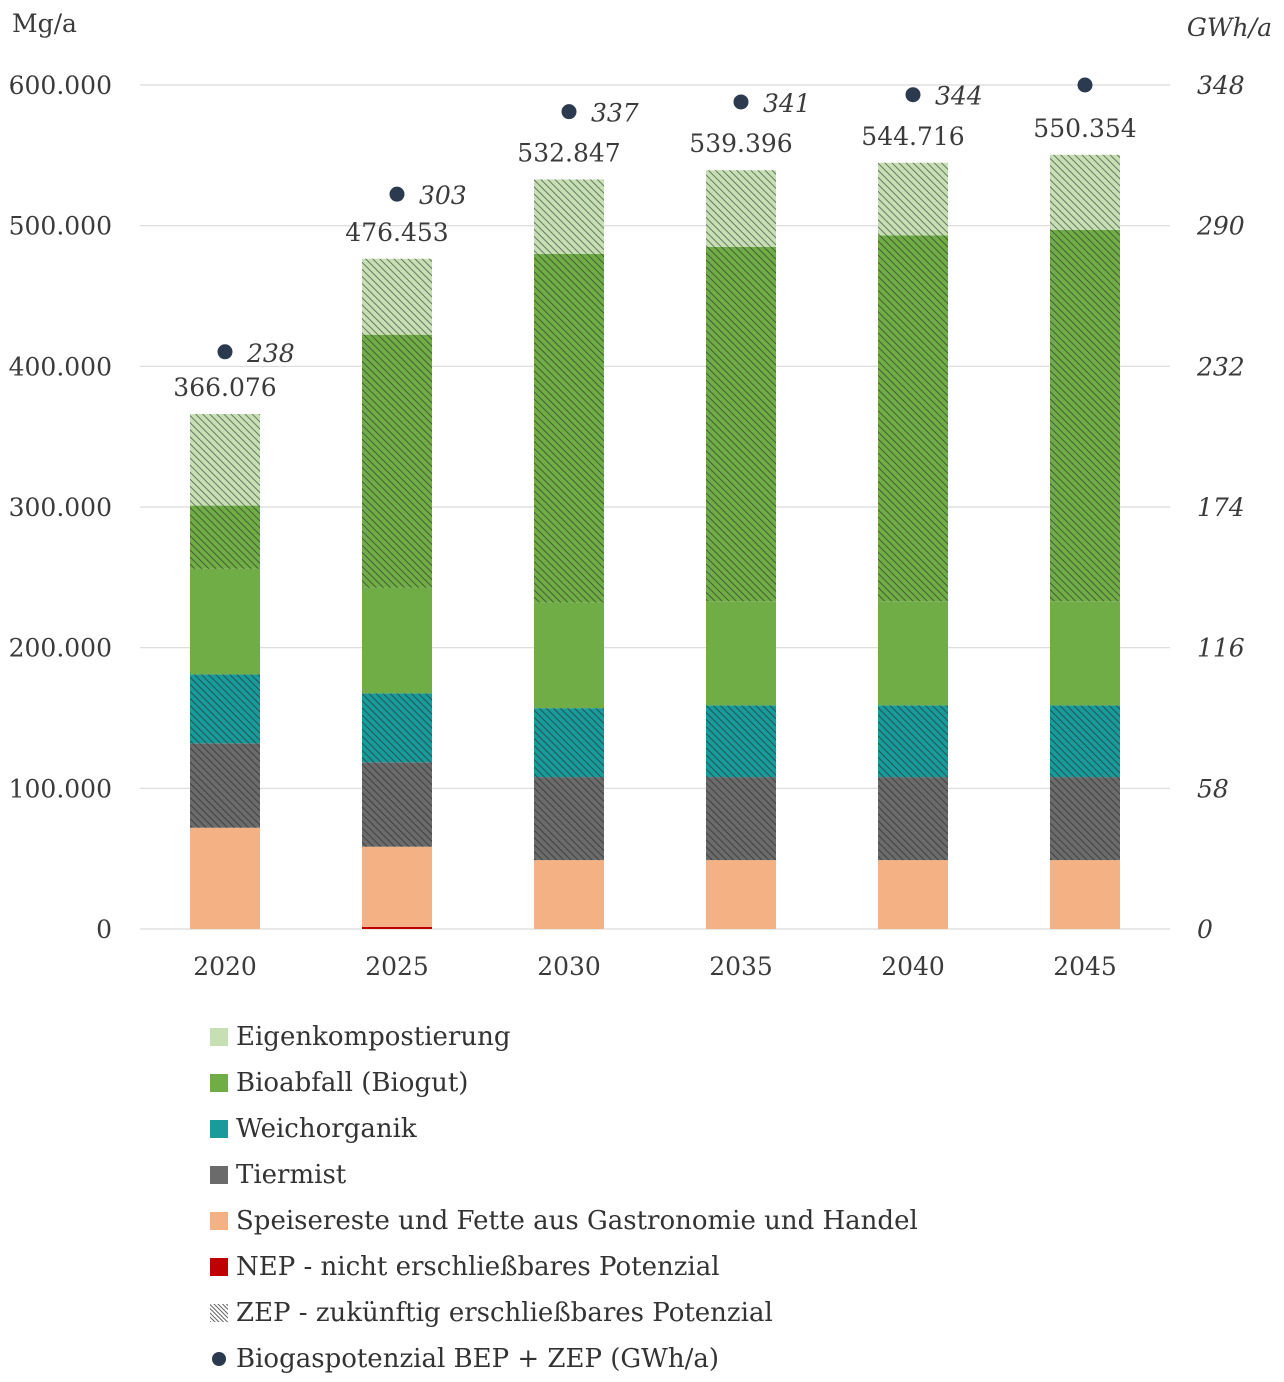  I want to click on legend-label: Bioabfall (Biogut), so click(352, 1083).